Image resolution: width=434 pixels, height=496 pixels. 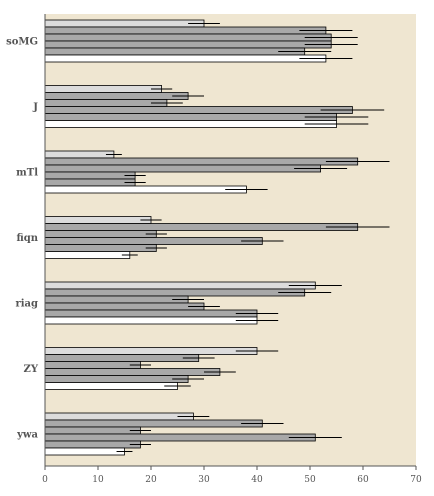 I want to click on category-label-mTl: mTl, so click(x=27, y=173).